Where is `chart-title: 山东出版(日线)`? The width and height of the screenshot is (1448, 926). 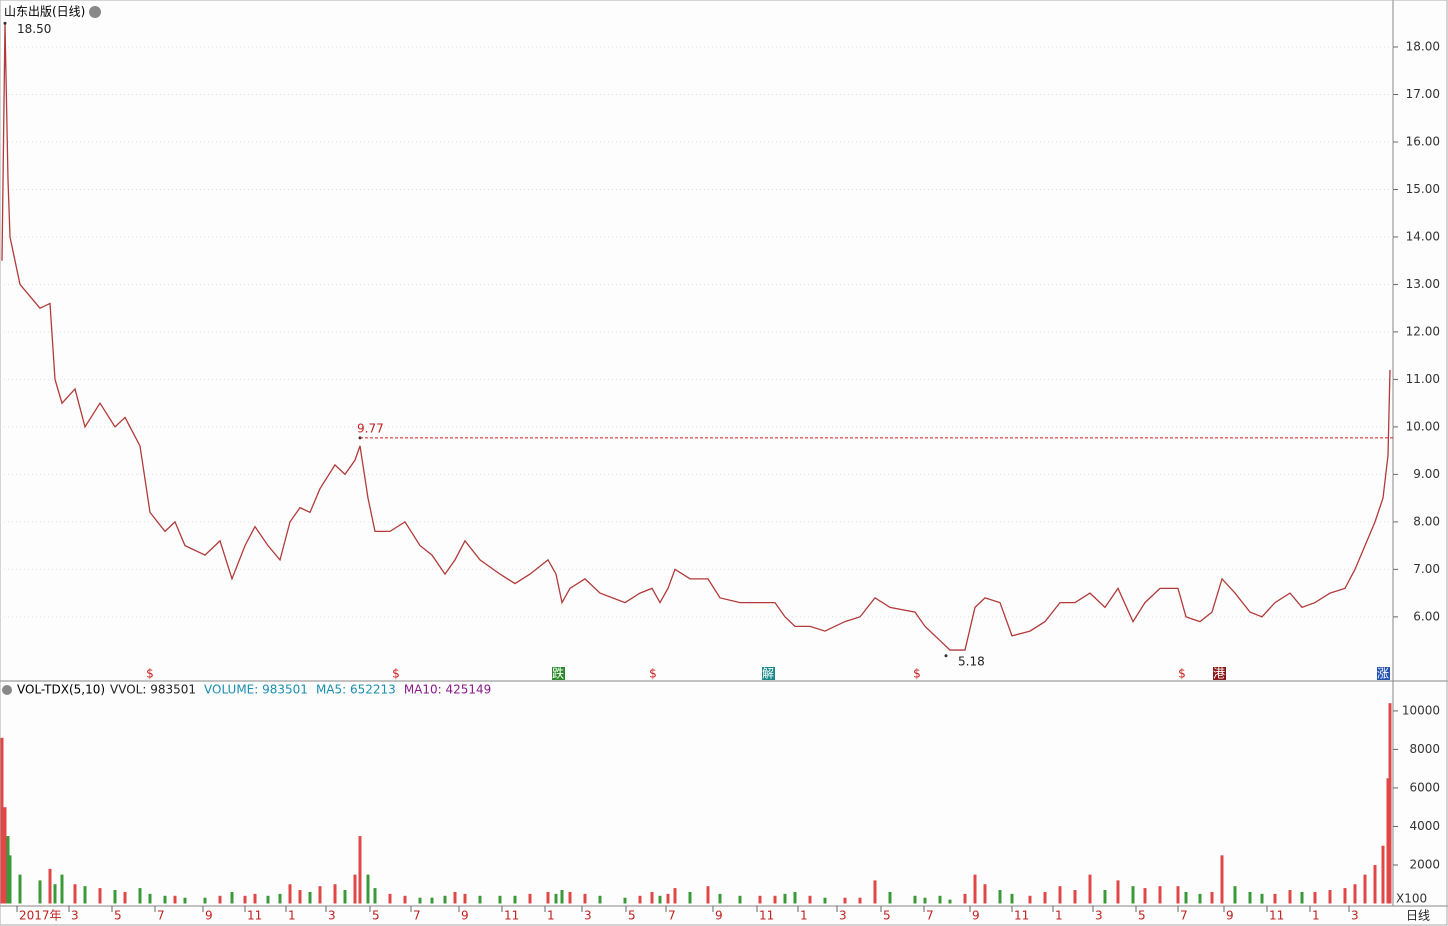 chart-title: 山东出版(日线) is located at coordinates (44, 12).